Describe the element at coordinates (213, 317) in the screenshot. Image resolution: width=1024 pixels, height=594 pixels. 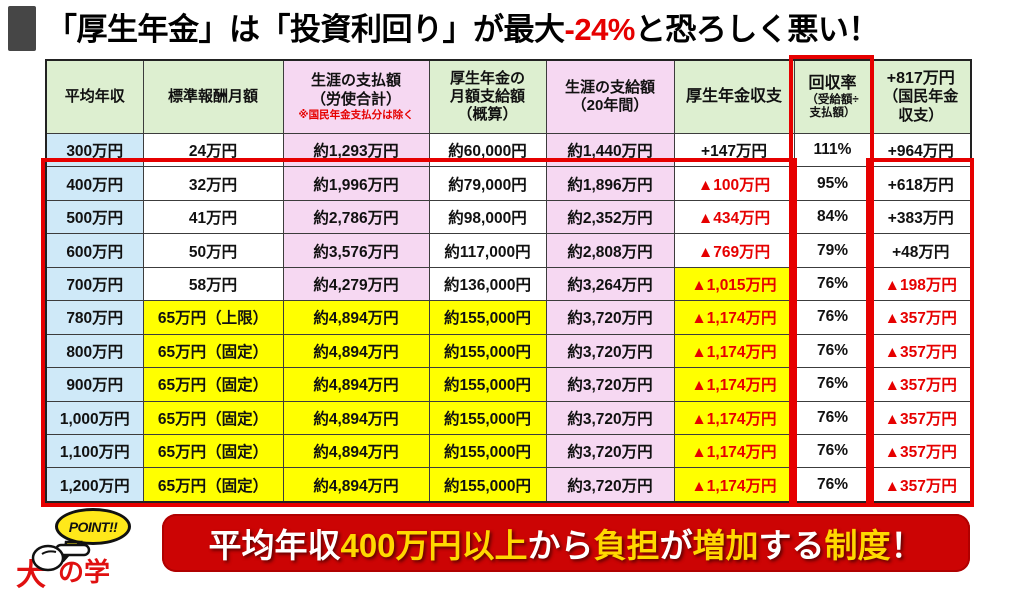
I see `table-cell: 65万円（上限）` at that location.